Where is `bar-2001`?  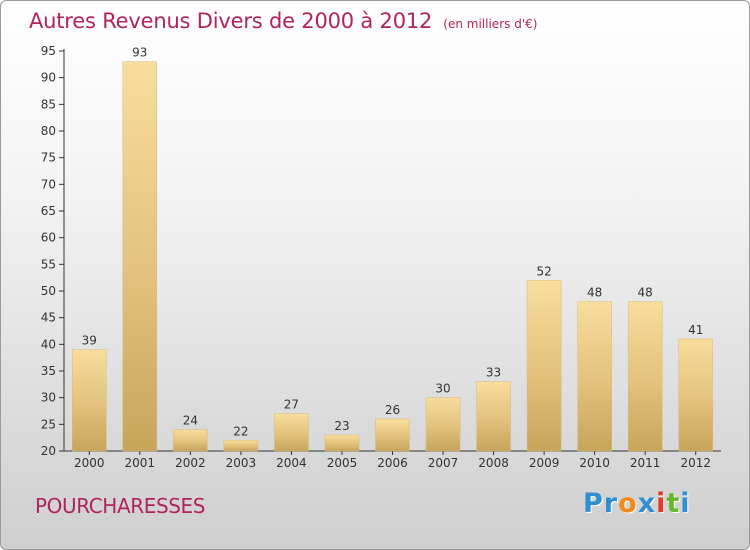 bar-2001 is located at coordinates (140, 256).